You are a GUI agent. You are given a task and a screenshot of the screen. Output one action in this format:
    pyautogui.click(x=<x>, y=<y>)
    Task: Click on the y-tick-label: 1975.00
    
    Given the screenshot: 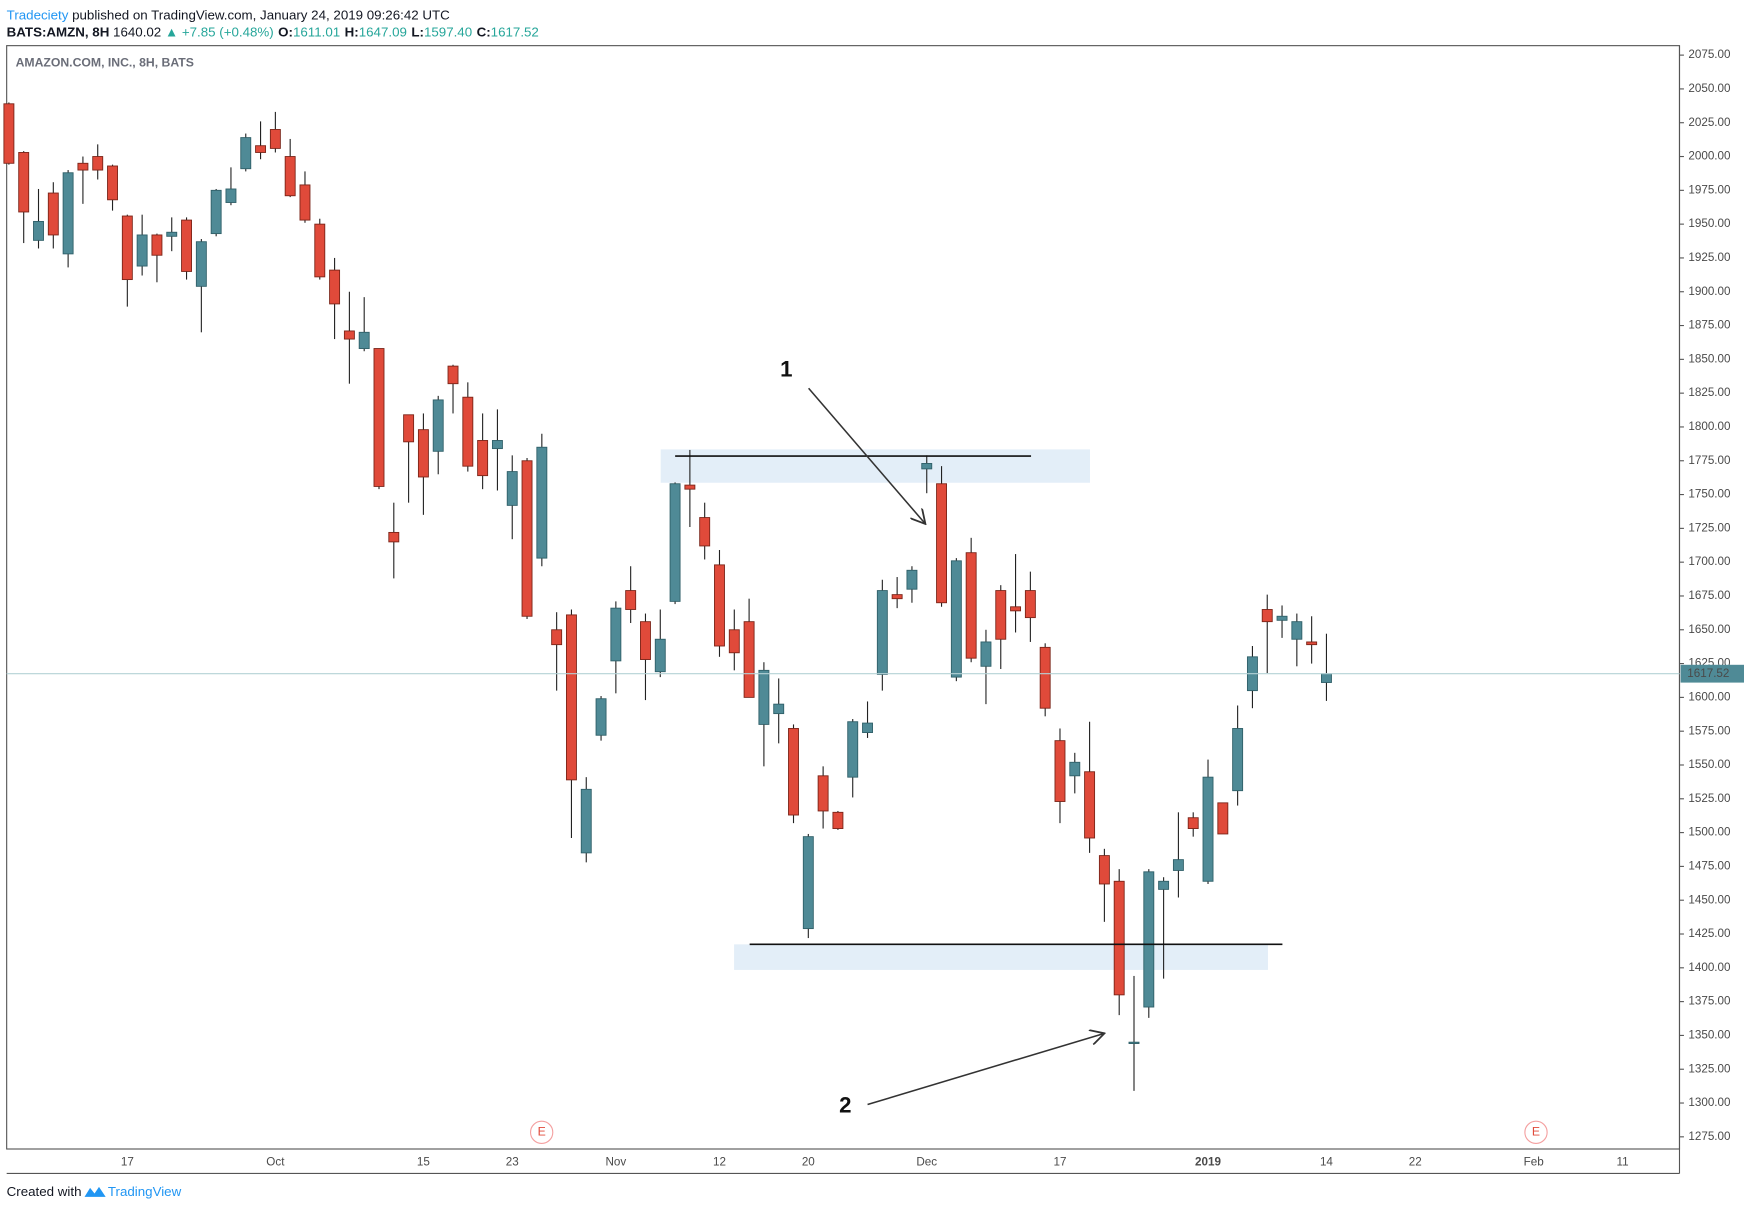 What is the action you would take?
    pyautogui.click(x=1709, y=189)
    